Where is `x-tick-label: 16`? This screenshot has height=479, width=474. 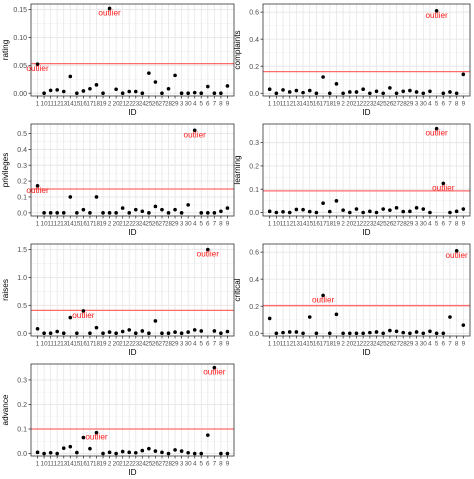 x-tick-label: 16 is located at coordinates (84, 224).